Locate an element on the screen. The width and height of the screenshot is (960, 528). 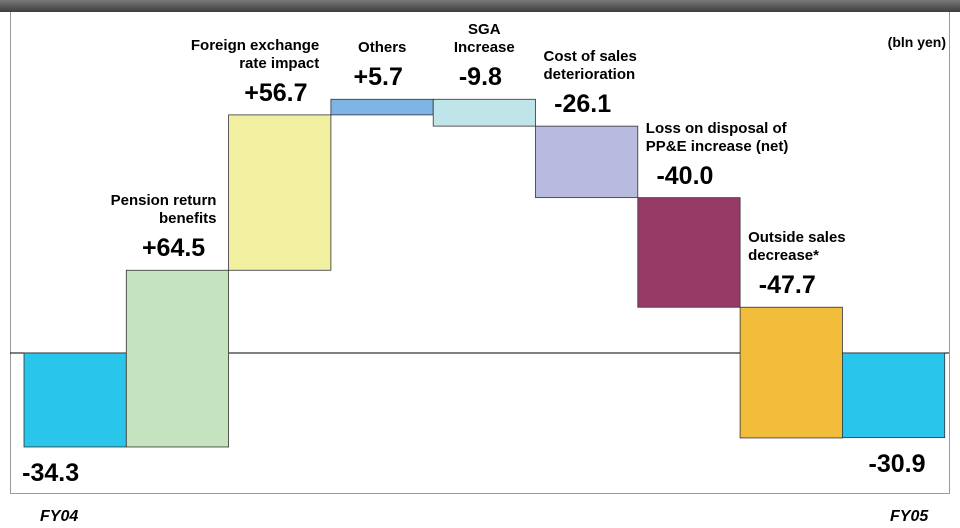
value-label: +5.7 is located at coordinates (378, 77).